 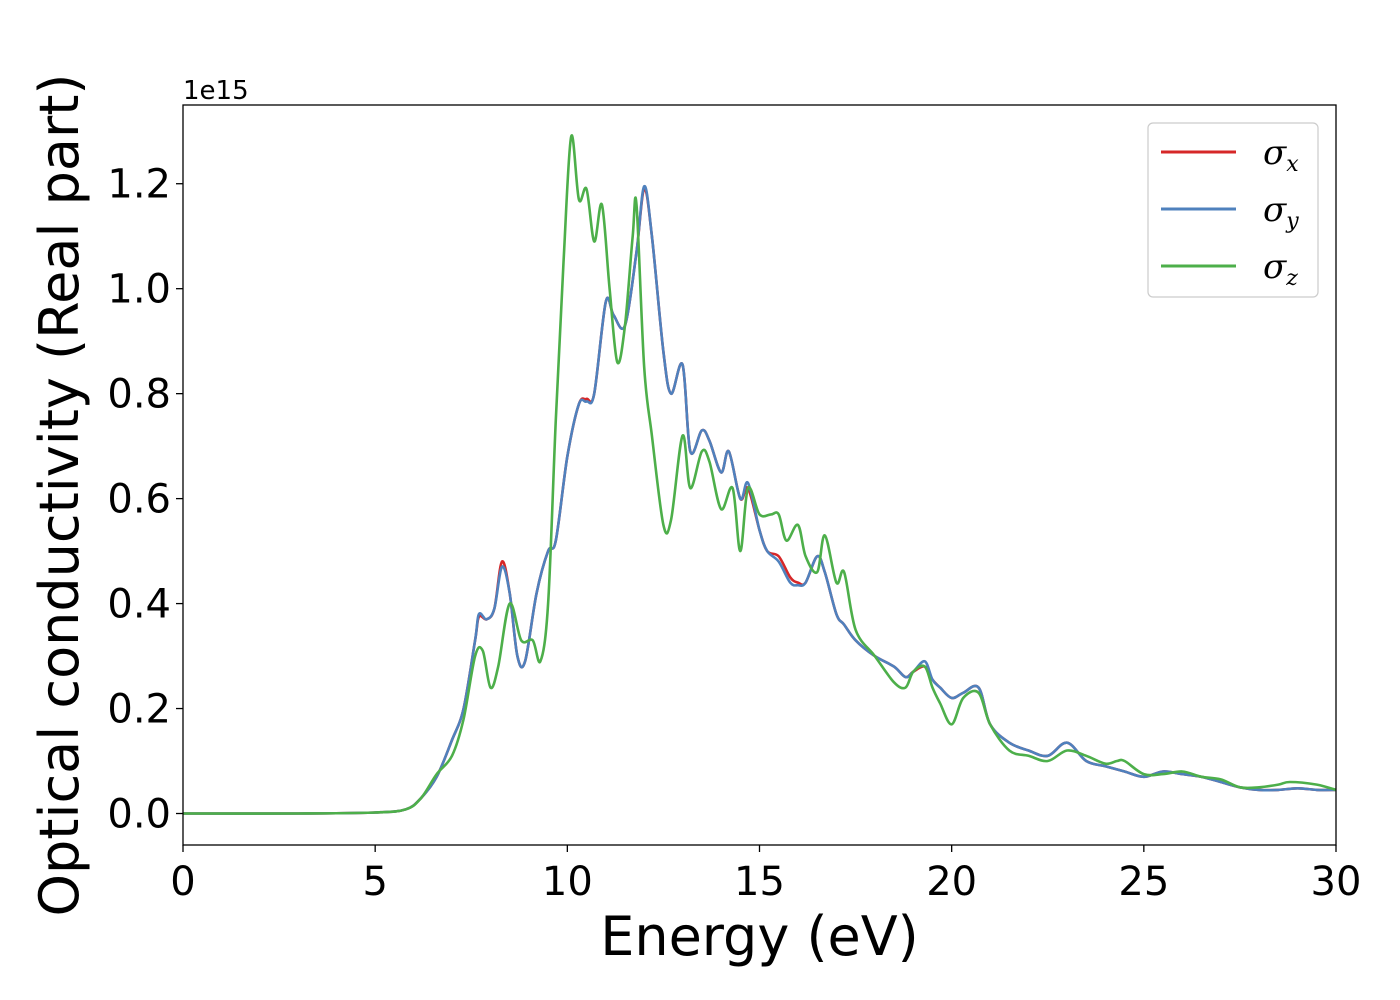 What do you see at coordinates (951, 882) in the screenshot?
I see `x-tick-label: 20` at bounding box center [951, 882].